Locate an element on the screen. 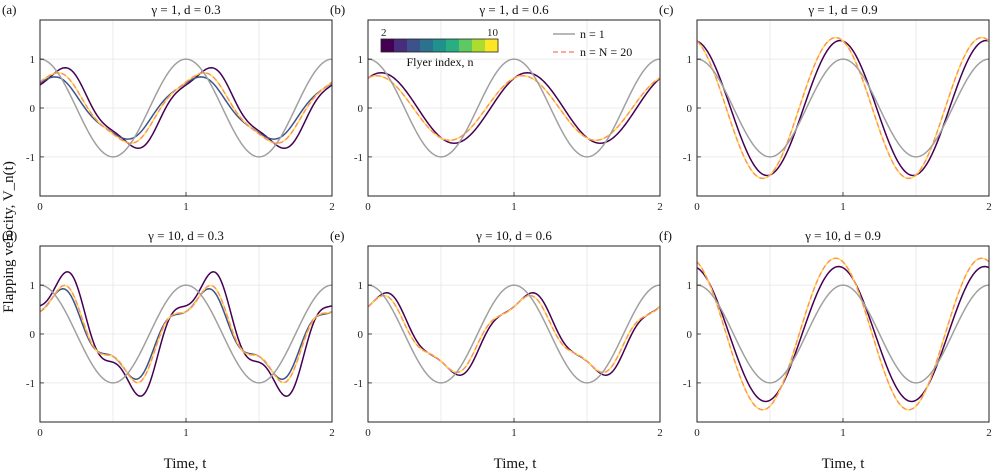 Image resolution: width=996 pixels, height=474 pixels. colorbar-gradient is located at coordinates (440, 45).